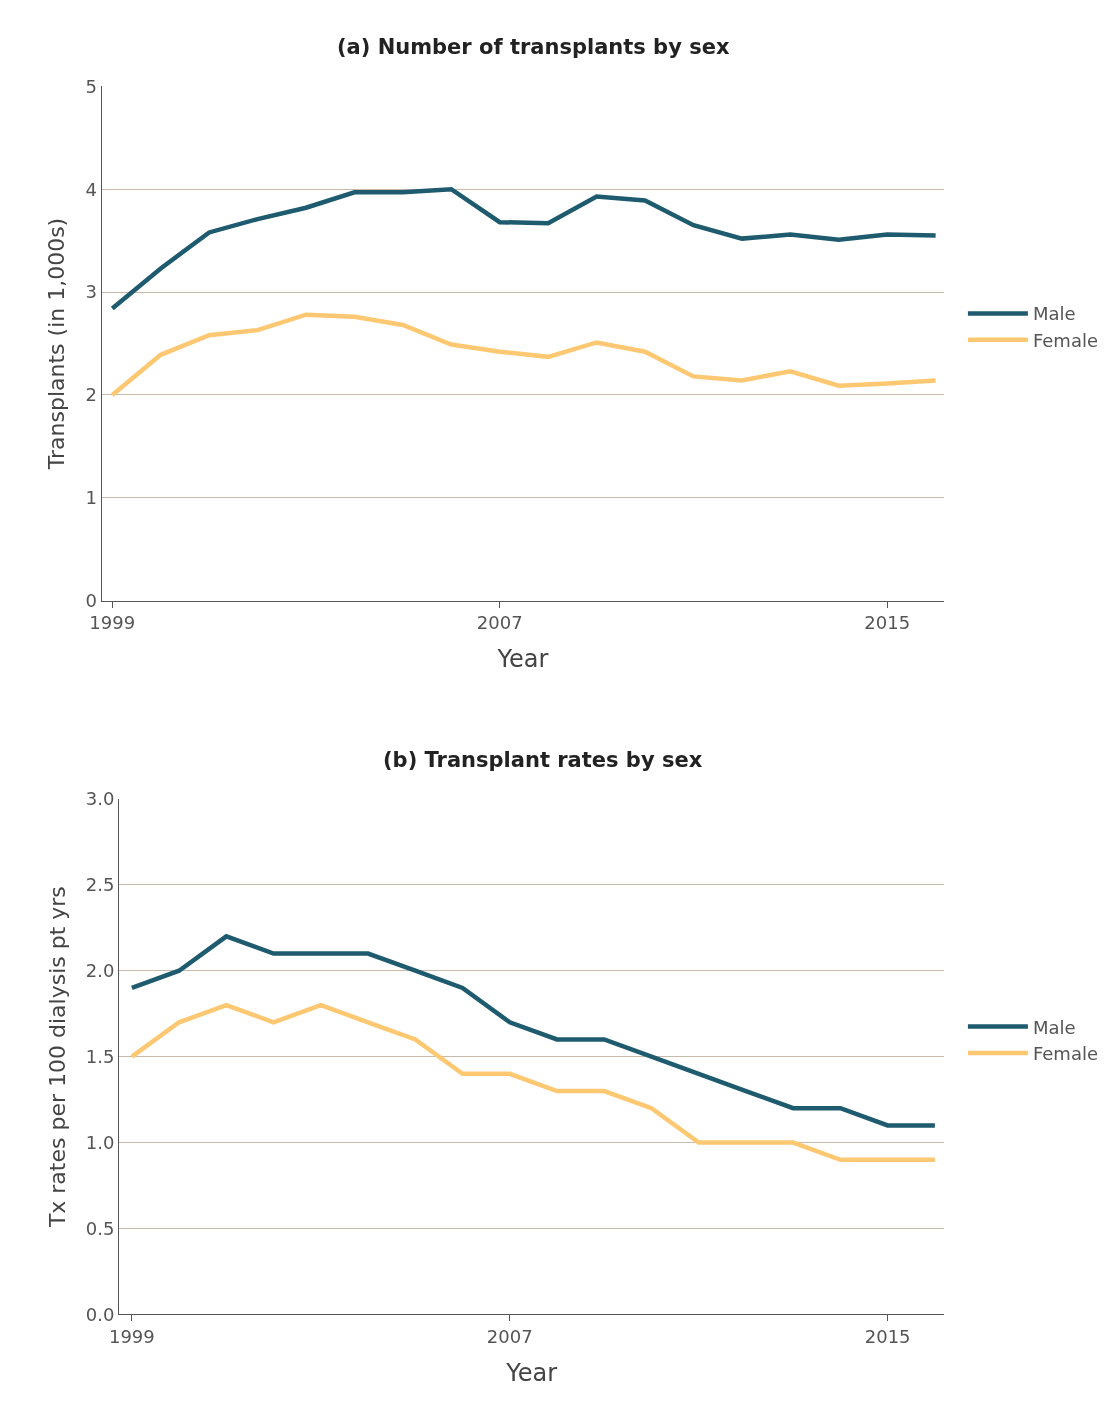 This screenshot has width=1105, height=1418. I want to click on y-tick-label: 0.0, so click(100, 1314).